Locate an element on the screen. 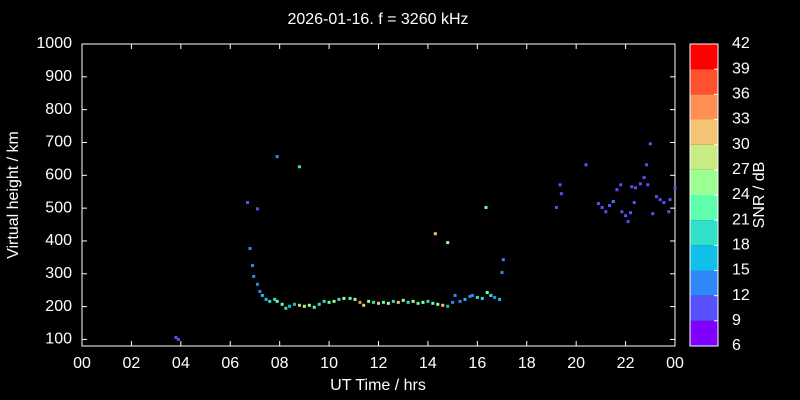 This screenshot has height=400, width=800. colorbar-label: SNR / dB is located at coordinates (759, 195).